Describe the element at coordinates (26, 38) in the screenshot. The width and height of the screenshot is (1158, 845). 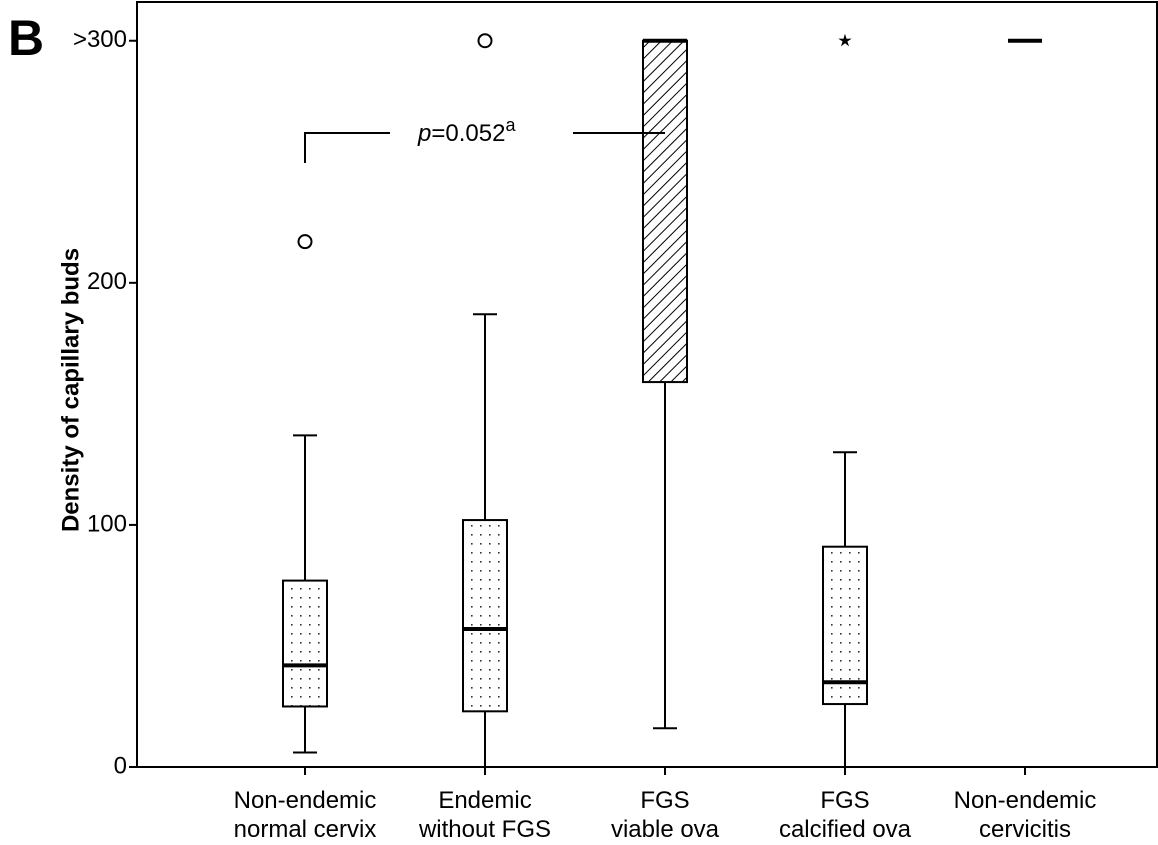
I see `panel-label: B` at that location.